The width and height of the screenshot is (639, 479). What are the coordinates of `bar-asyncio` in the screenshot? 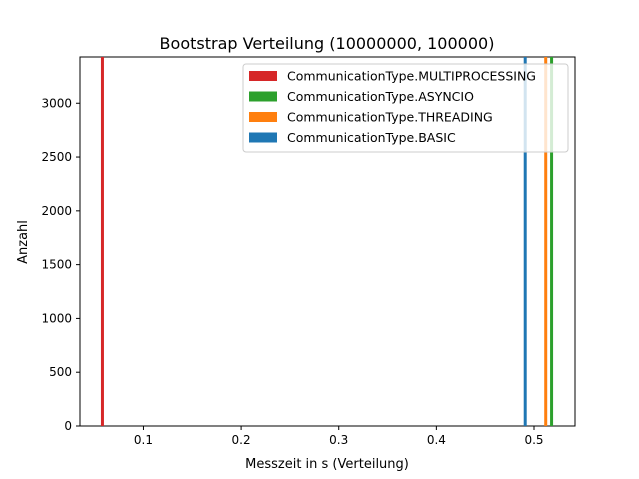 It's located at (552, 241).